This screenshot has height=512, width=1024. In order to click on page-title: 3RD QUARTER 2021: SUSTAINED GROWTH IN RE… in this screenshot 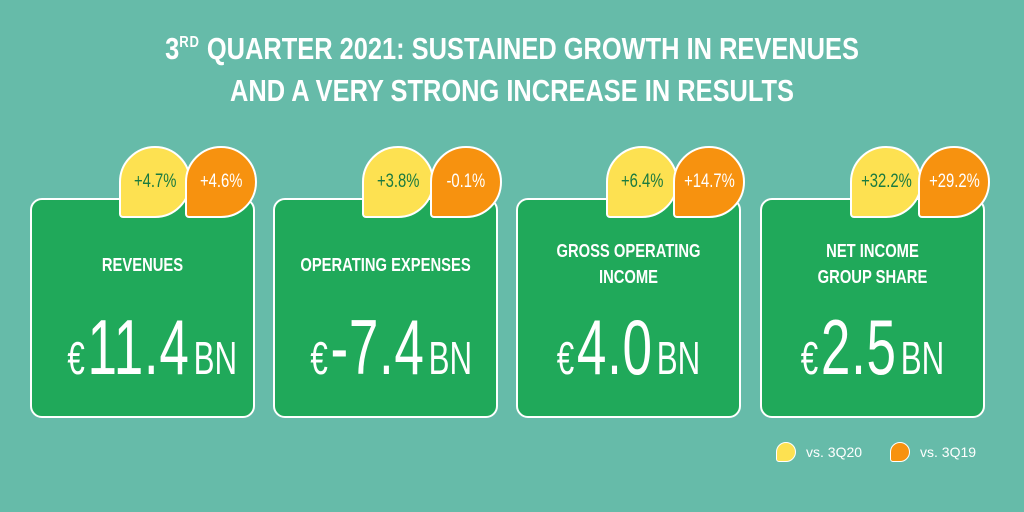, I will do `click(512, 67)`.